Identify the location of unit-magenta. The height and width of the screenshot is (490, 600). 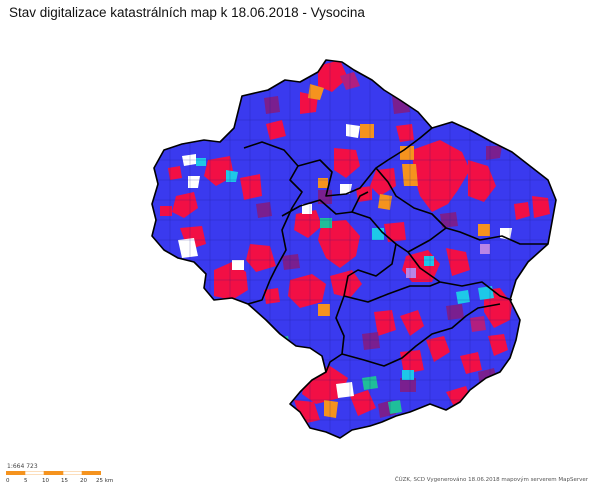
(478, 324).